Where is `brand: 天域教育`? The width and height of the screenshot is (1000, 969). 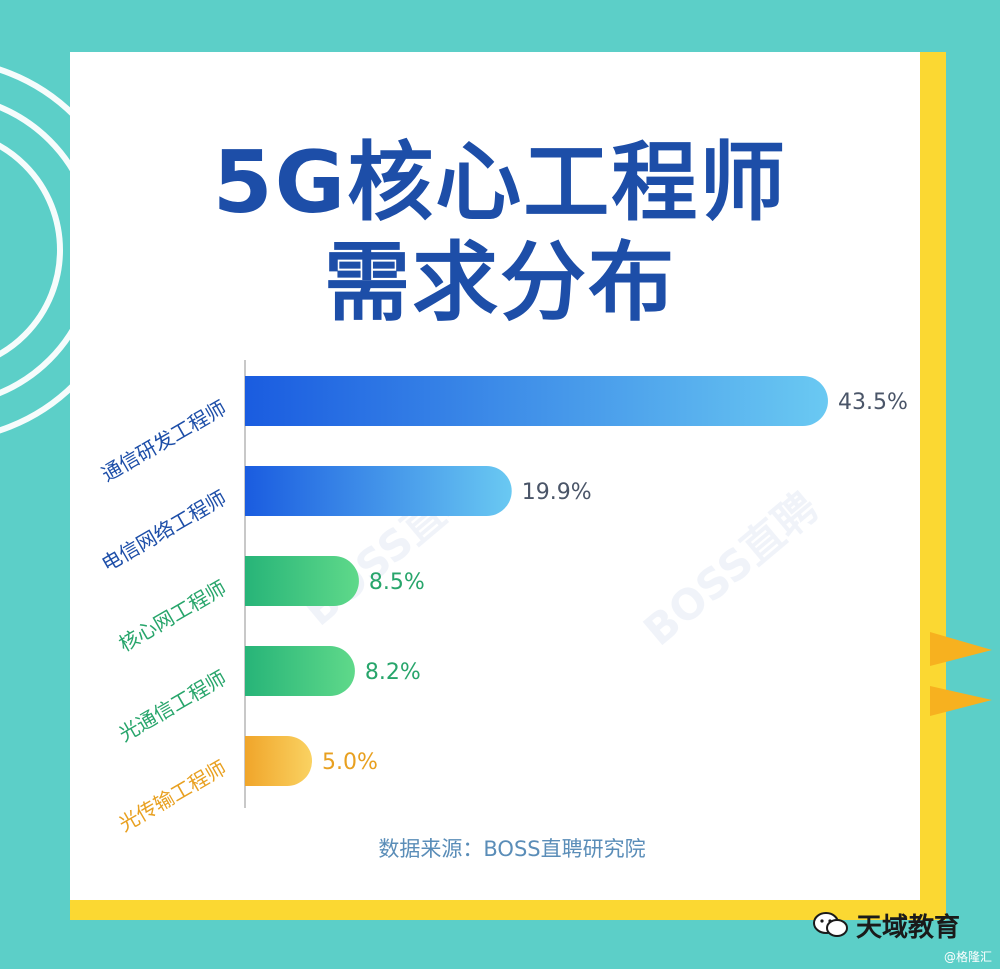
brand: 天域教育 is located at coordinates (892, 925).